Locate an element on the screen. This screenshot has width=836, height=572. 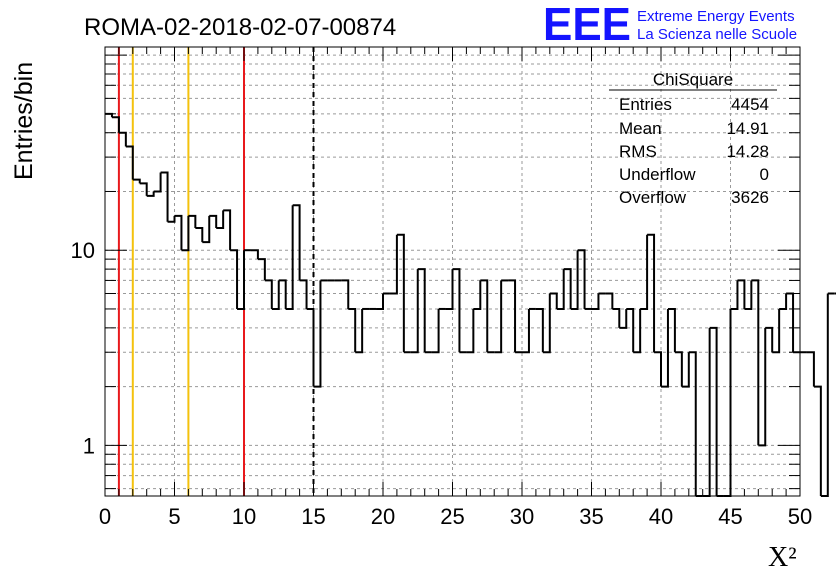
stats-row-overflow: Overflow 3626 is located at coordinates (694, 197).